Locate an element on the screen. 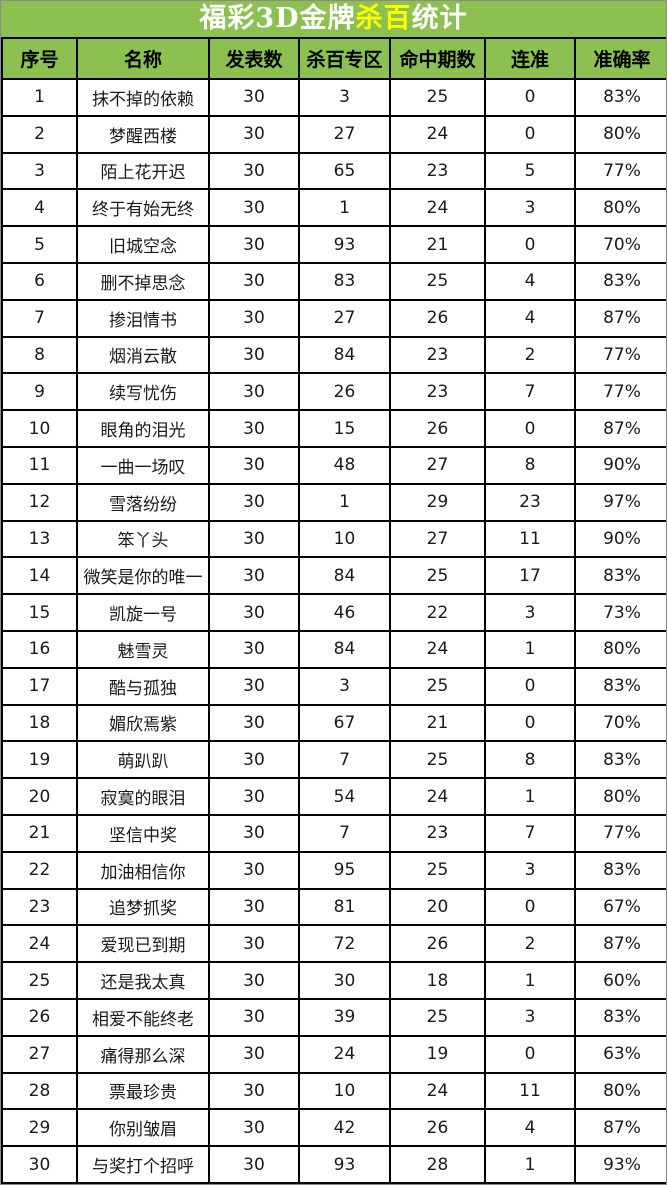  table-cell: 笨丫头 is located at coordinates (143, 539).